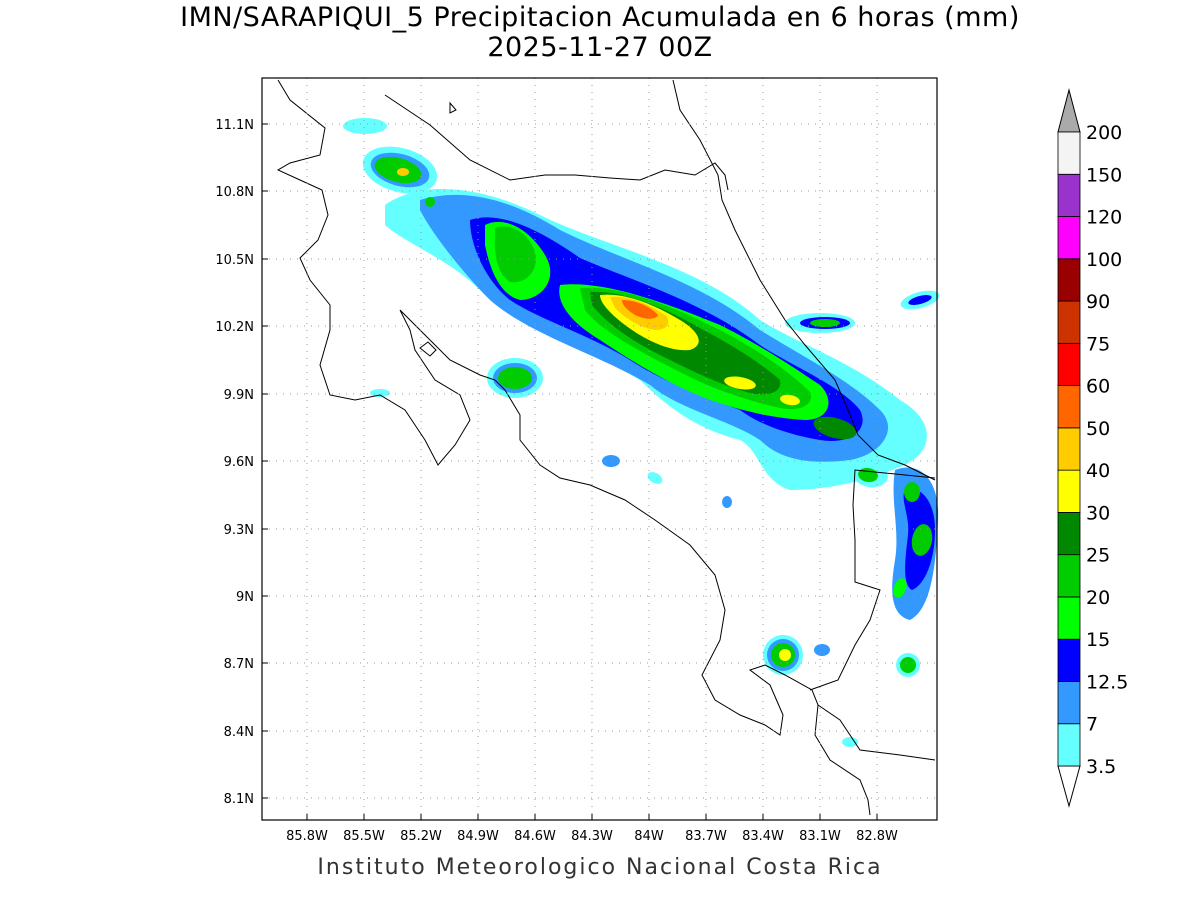  What do you see at coordinates (307, 836) in the screenshot?
I see `lon-tick-label: 85.8W` at bounding box center [307, 836].